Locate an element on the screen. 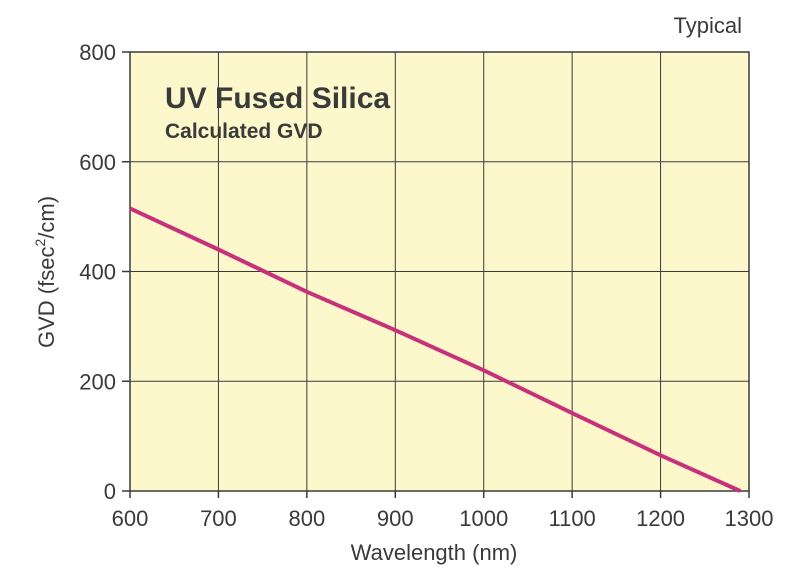  x-axis-label: Wavelength (nm) is located at coordinates (434, 552).